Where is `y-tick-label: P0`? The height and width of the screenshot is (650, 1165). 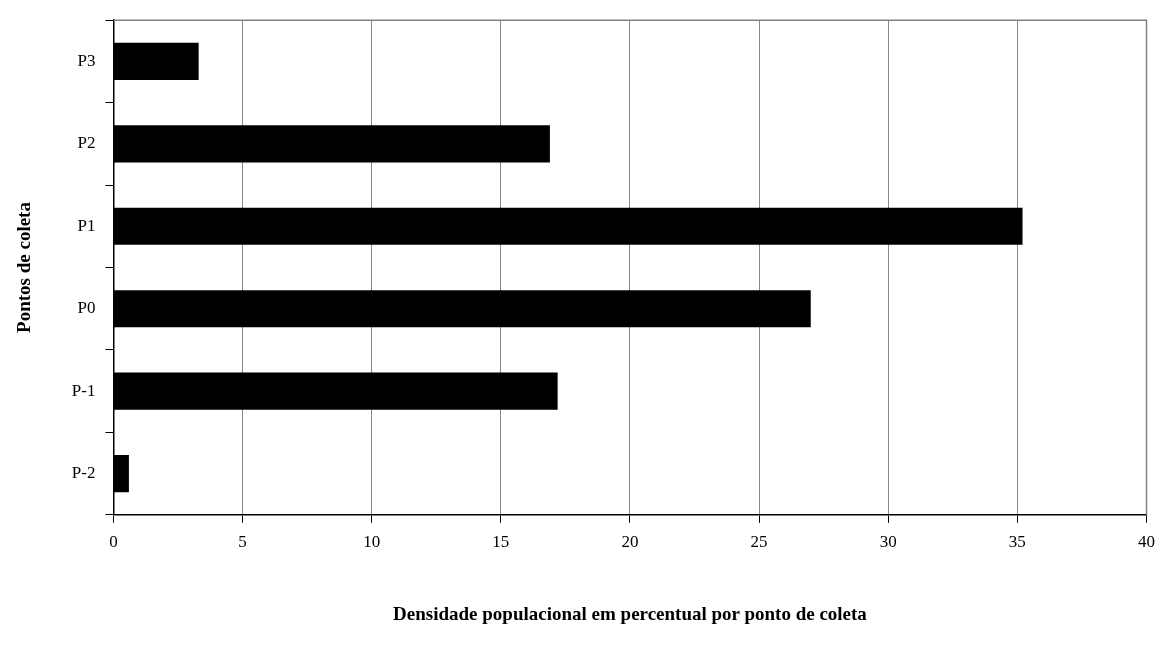 y-tick-label: P0 is located at coordinates (86, 308).